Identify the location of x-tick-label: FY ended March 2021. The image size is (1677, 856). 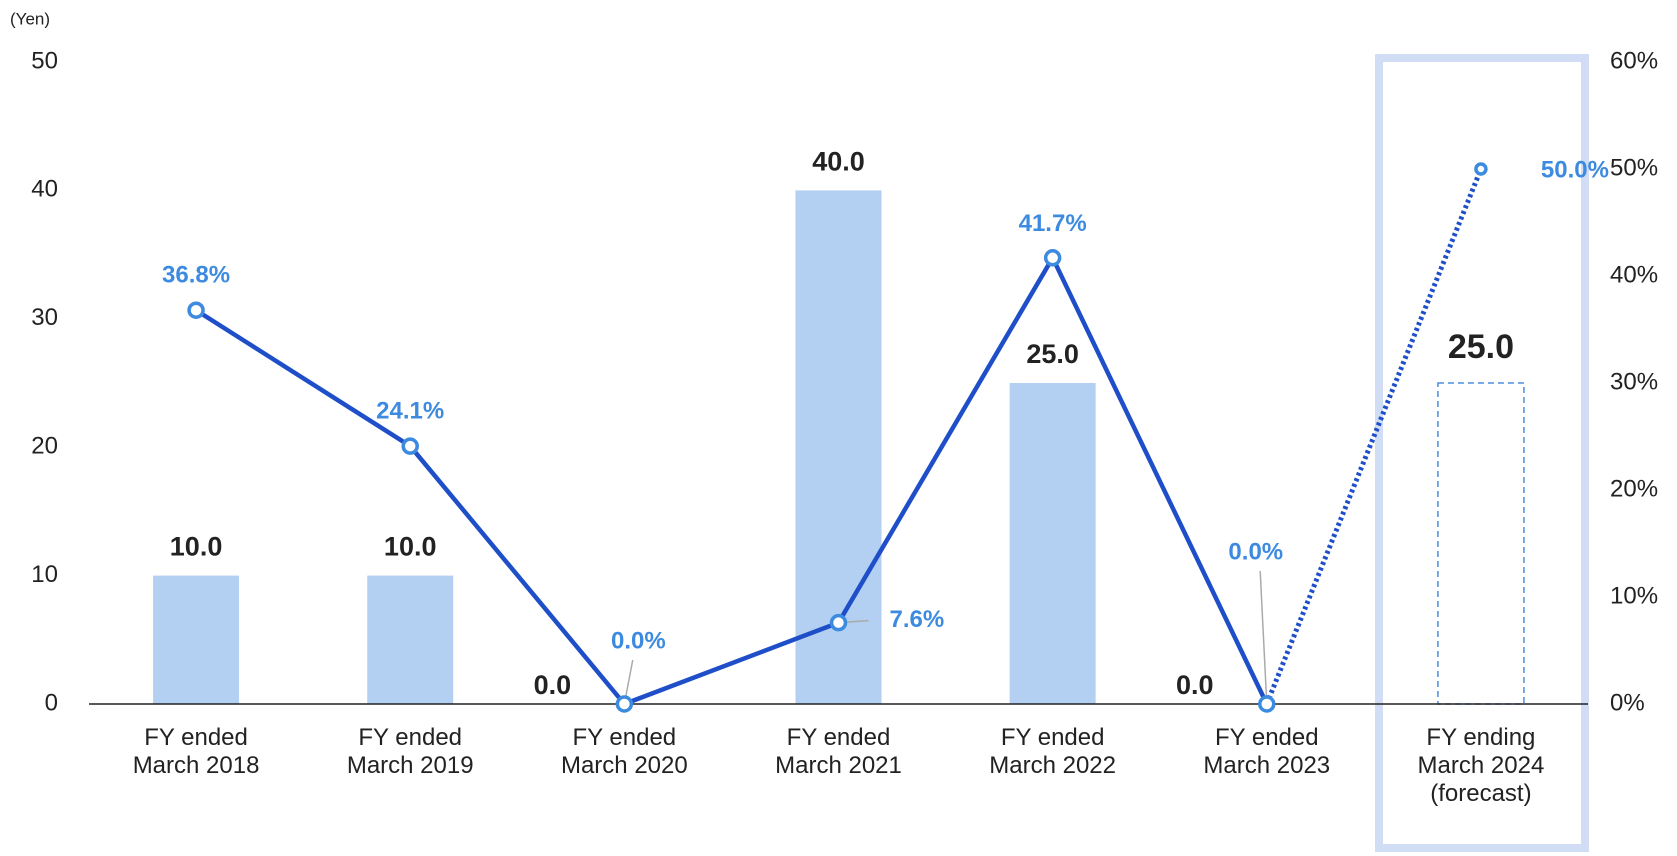
(838, 751).